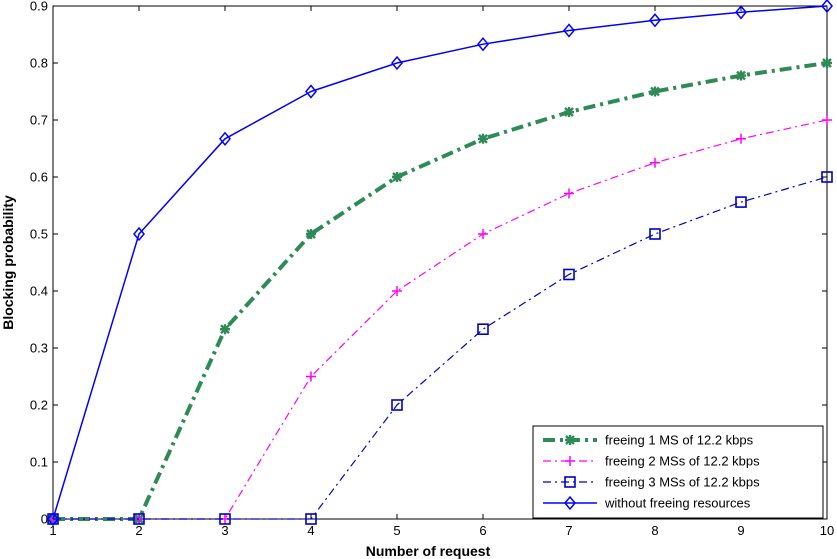  I want to click on legend-item: freeing 1 MS of 12.2 kbps, so click(648, 440).